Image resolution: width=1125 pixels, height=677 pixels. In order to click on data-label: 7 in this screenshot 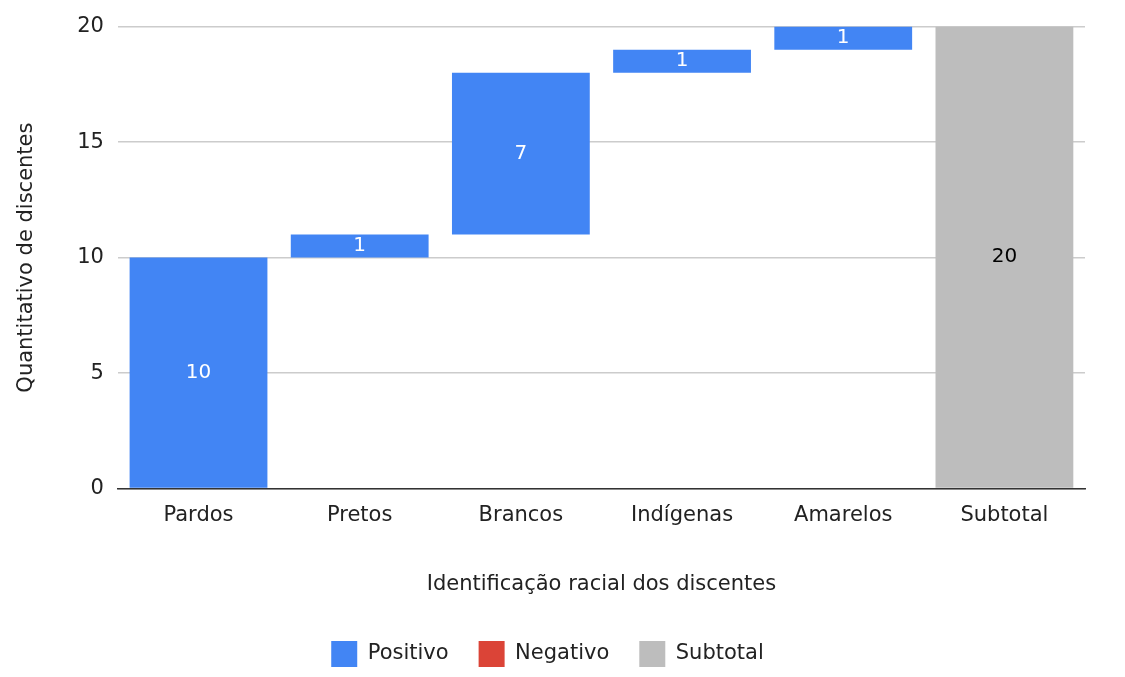, I will do `click(521, 151)`.